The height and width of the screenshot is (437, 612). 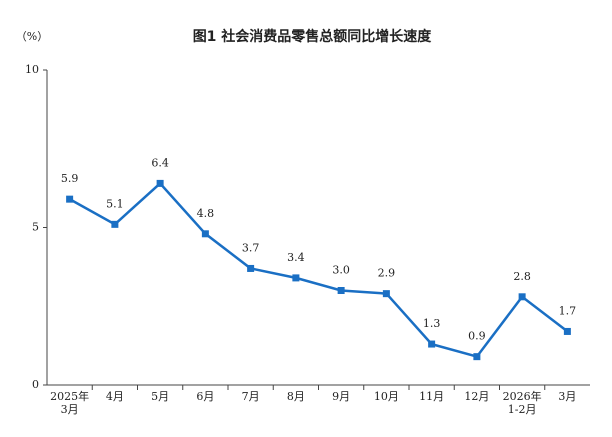 I want to click on x-tick-label: 7月, so click(x=251, y=396).